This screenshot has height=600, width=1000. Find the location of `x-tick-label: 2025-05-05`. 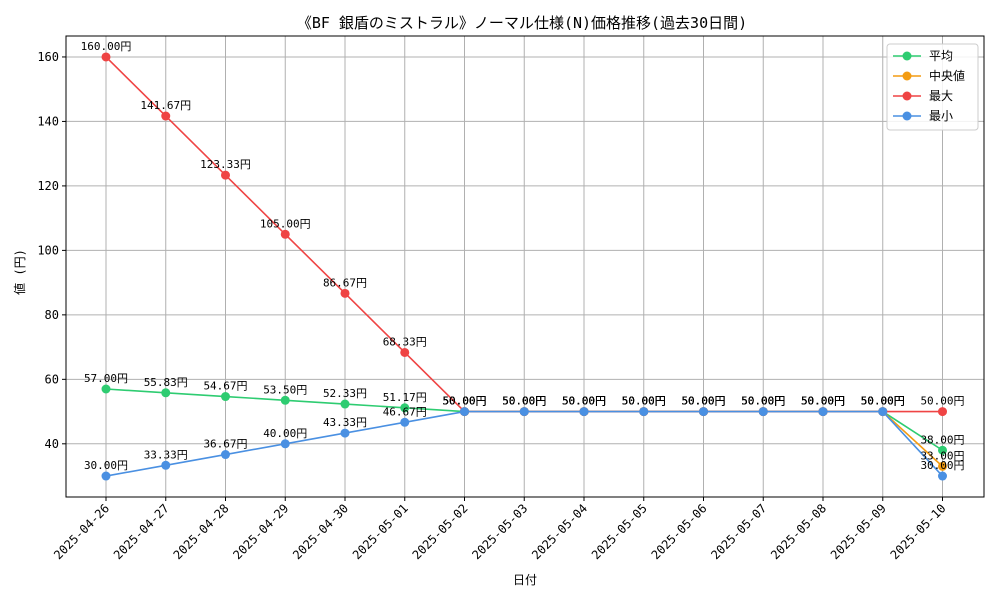

x-tick-label: 2025-05-05 is located at coordinates (619, 531).